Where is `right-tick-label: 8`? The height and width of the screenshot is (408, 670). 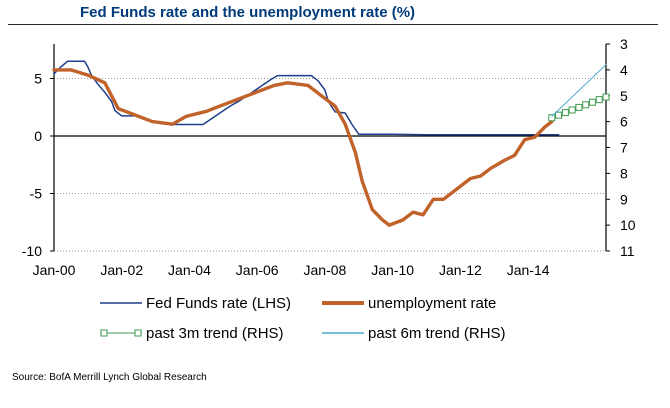
right-tick-label: 8 is located at coordinates (624, 173).